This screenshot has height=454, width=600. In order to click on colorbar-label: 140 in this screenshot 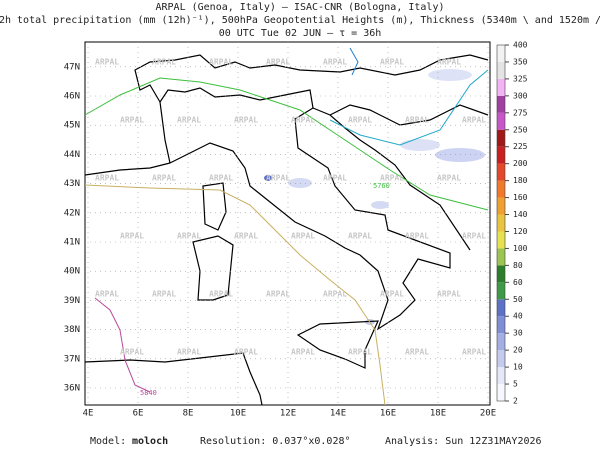, I will do `click(520, 214)`.